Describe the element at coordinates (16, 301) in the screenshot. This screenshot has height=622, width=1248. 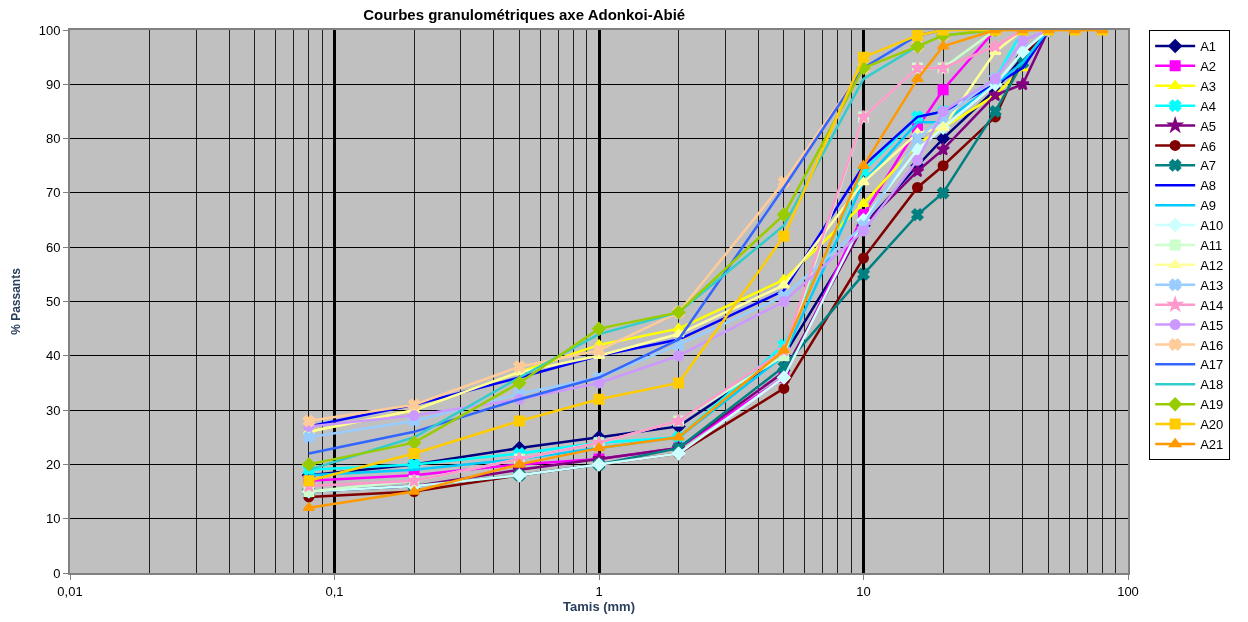
I see `y-axis-title: % Passants` at that location.